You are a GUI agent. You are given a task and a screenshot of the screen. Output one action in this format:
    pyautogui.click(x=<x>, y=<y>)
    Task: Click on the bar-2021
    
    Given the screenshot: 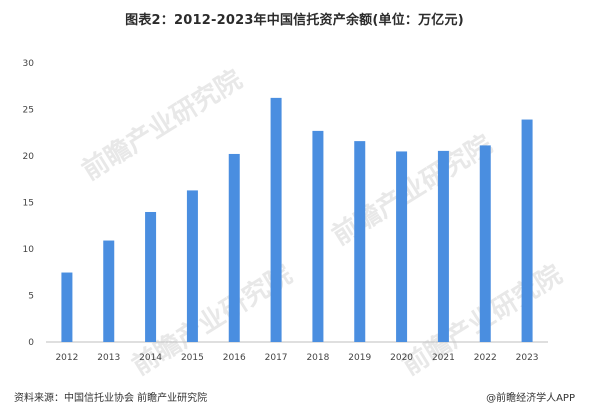 What is the action you would take?
    pyautogui.click(x=443, y=246)
    